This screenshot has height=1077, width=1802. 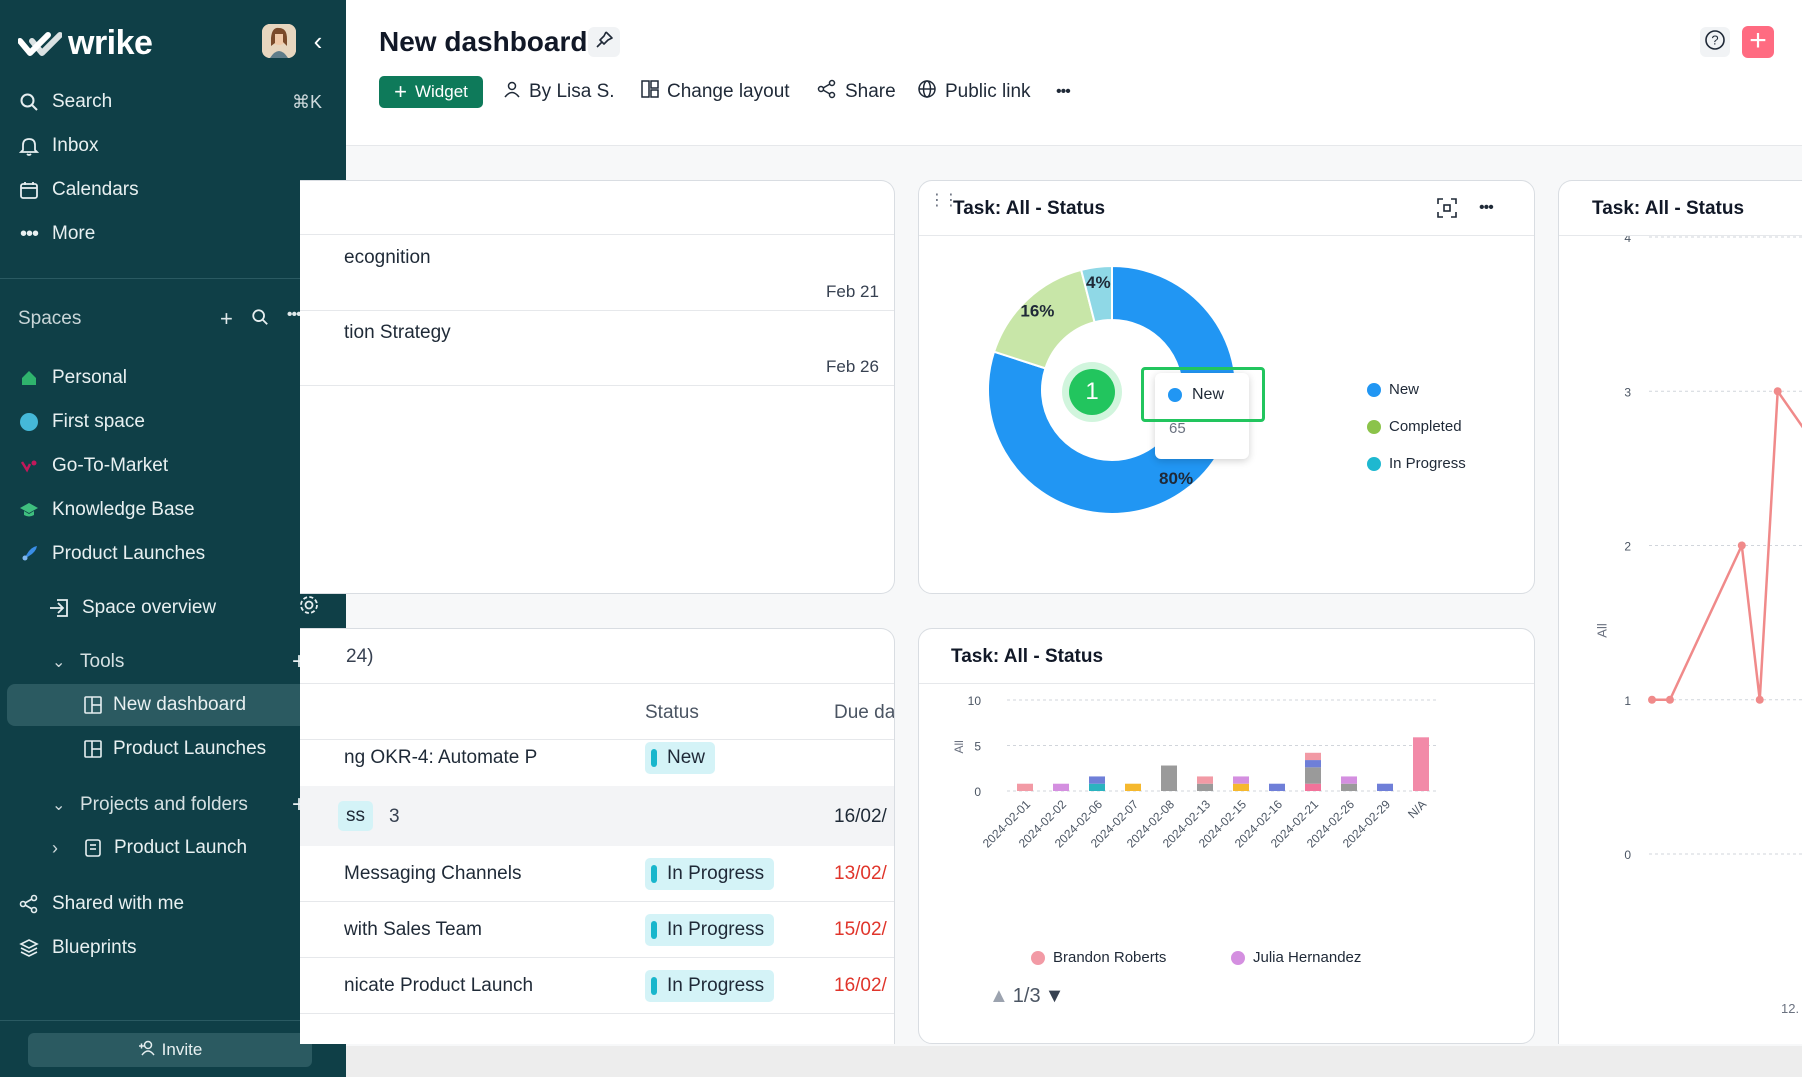 What do you see at coordinates (173, 102) in the screenshot?
I see `nav-search: Search ⌘K` at bounding box center [173, 102].